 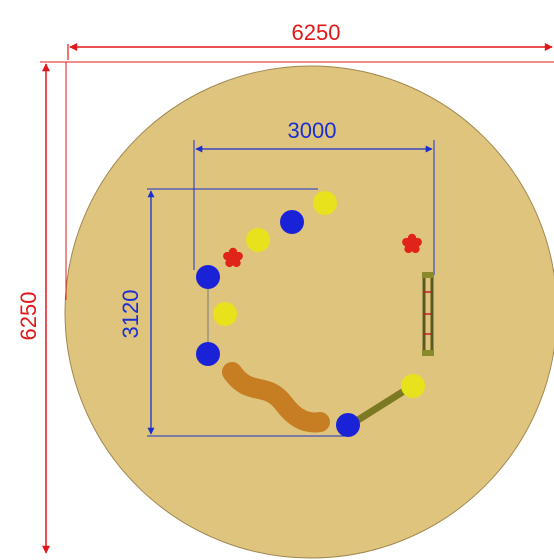 I want to click on inner-width-dimension: 3000, so click(x=314, y=196).